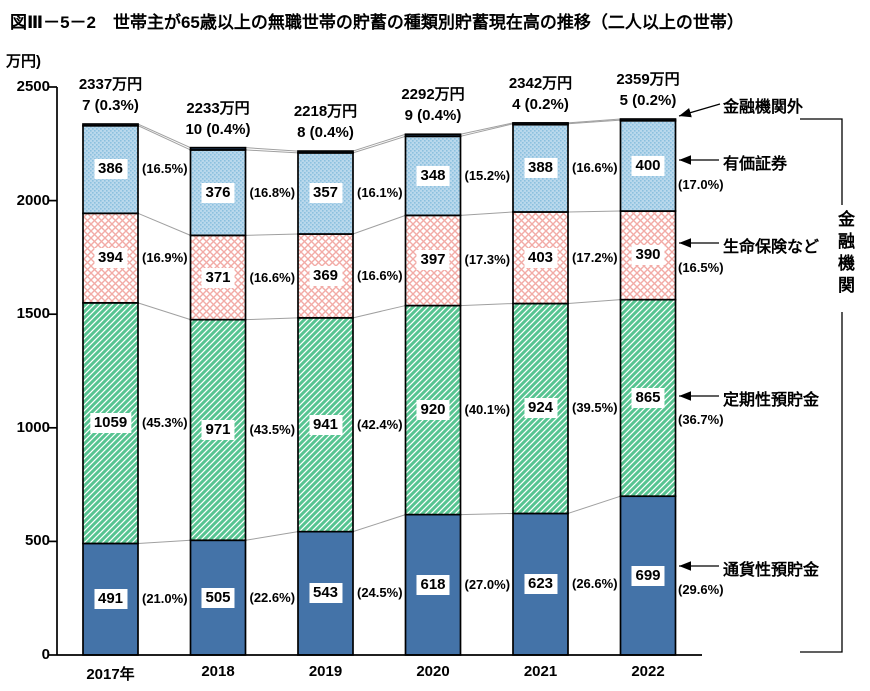  I want to click on legend-label-category: 通貨性預貯金, so click(771, 570).